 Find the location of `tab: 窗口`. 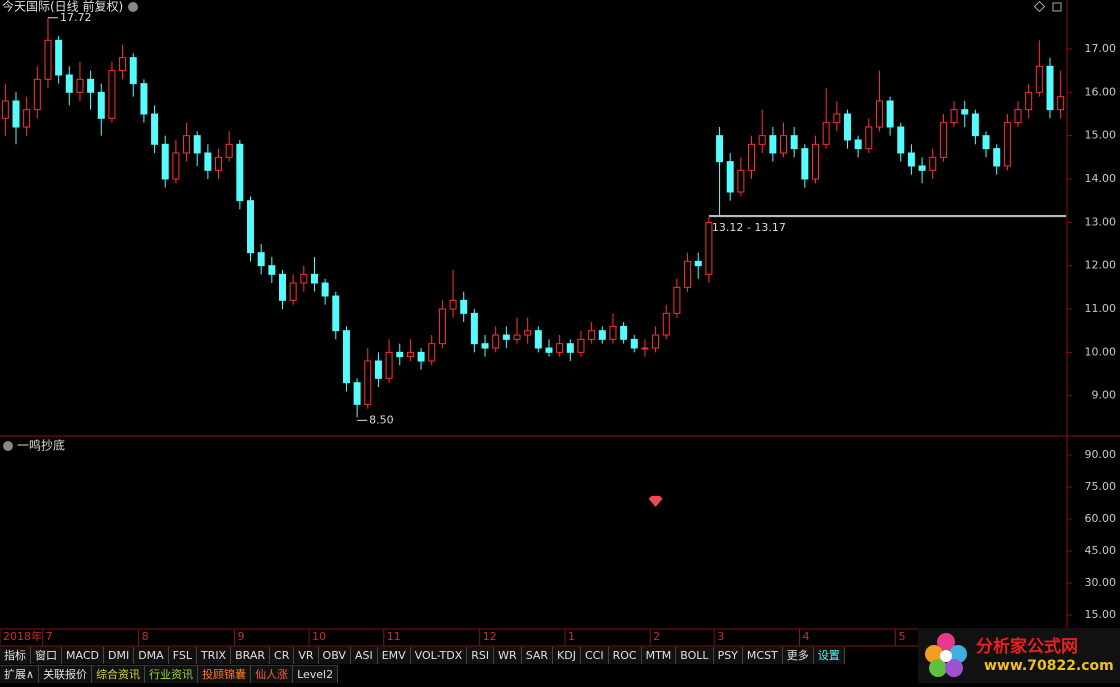

tab: 窗口 is located at coordinates (46, 655).